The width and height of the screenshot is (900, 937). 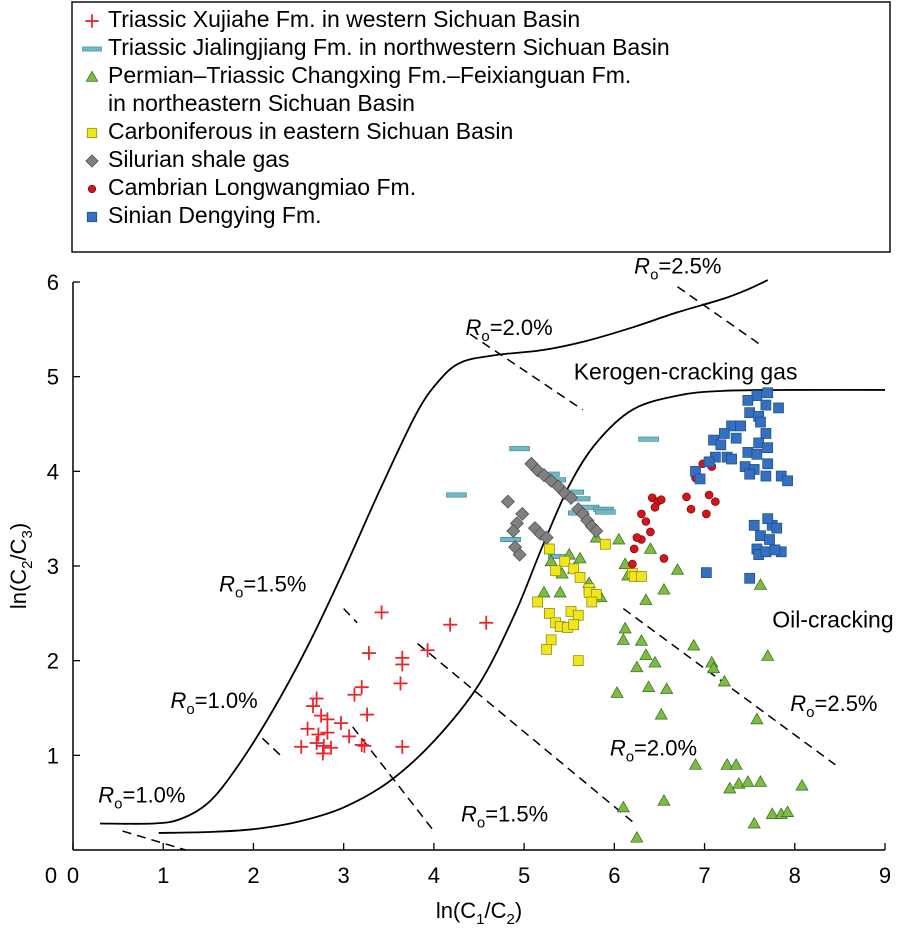 What do you see at coordinates (795, 875) in the screenshot?
I see `x-tick-label: 8` at bounding box center [795, 875].